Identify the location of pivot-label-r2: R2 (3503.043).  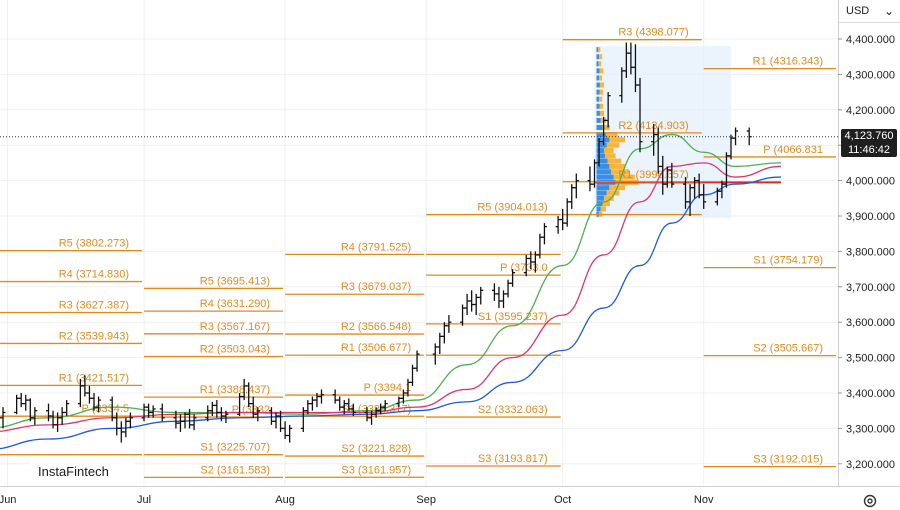
(235, 350).